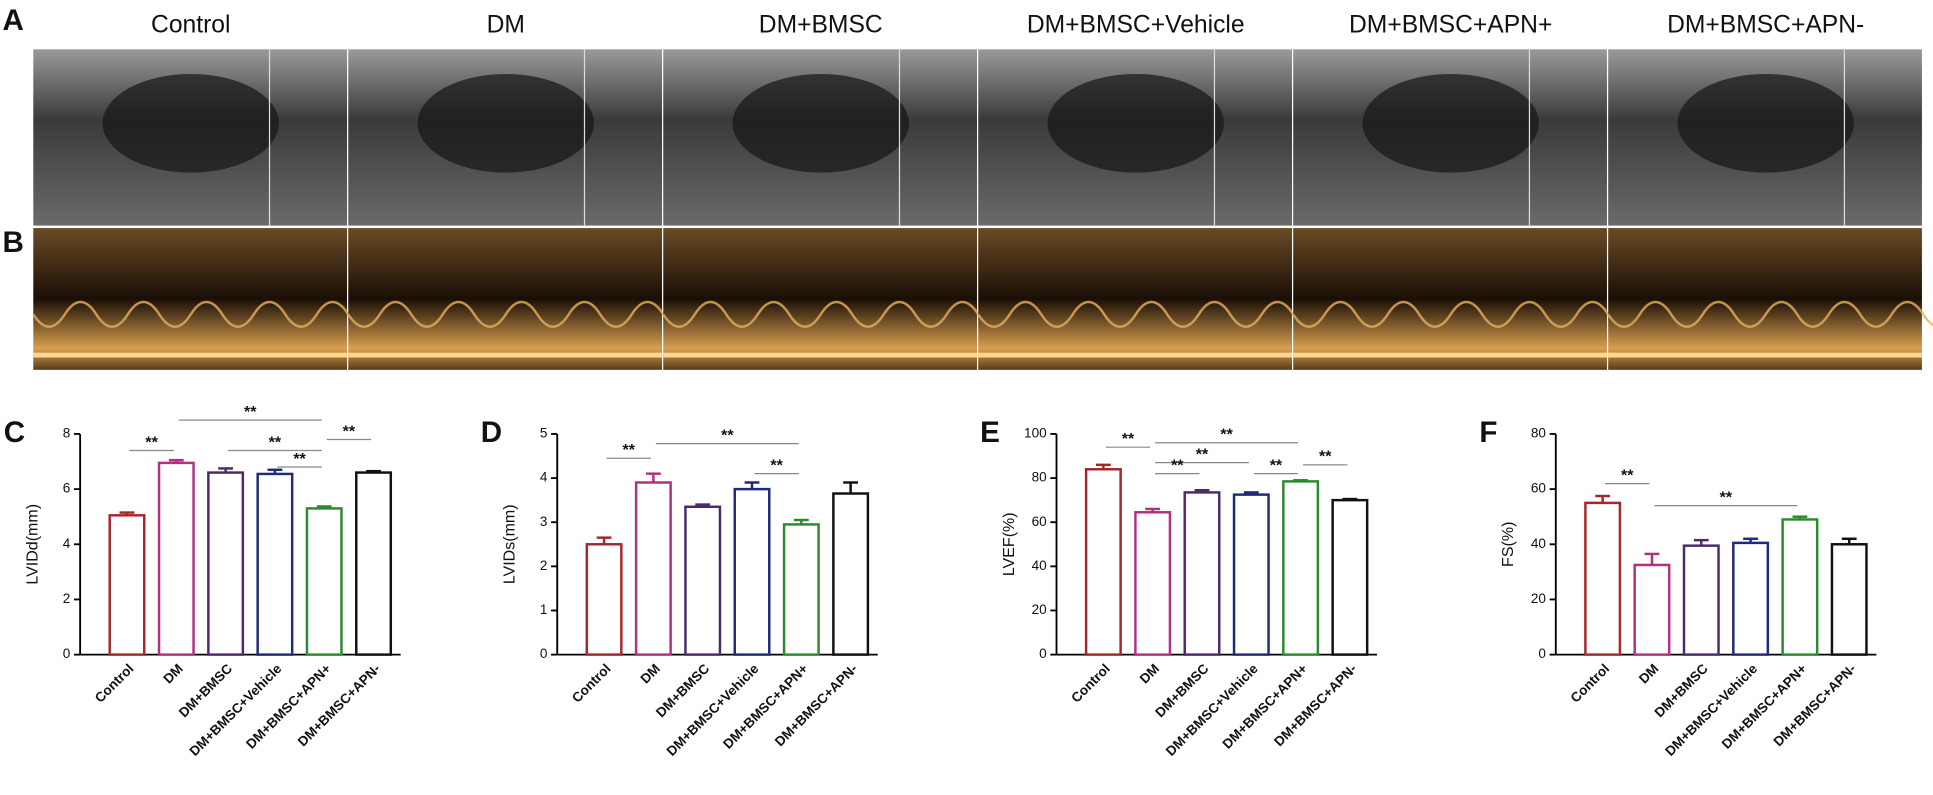 The height and width of the screenshot is (795, 1933). I want to click on column-label: DM+BMSC+APN+, so click(1450, 24).